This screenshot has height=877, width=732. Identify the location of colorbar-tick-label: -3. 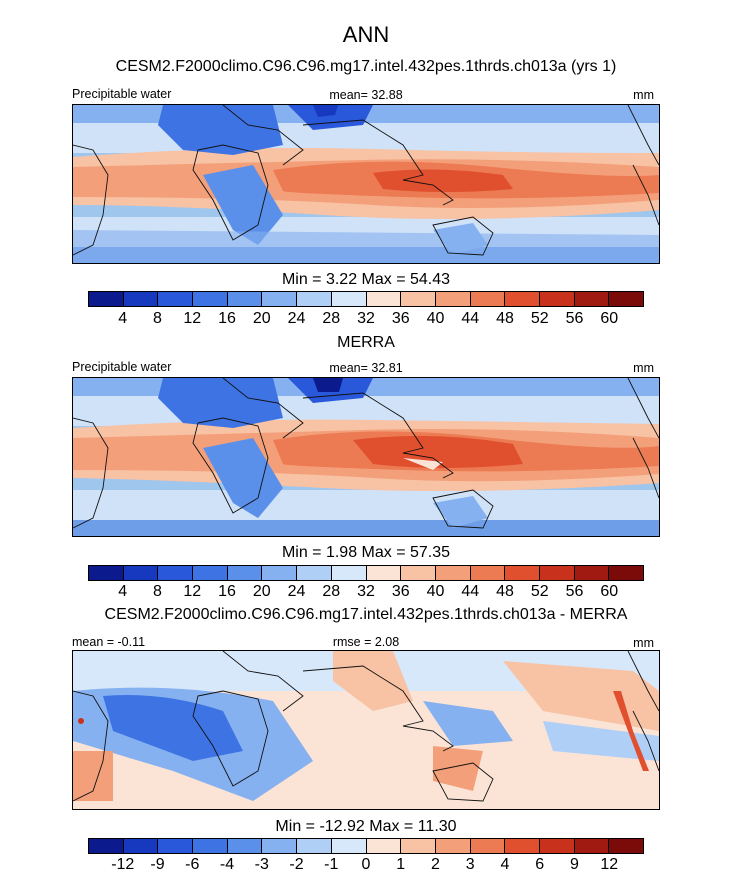
(261, 864).